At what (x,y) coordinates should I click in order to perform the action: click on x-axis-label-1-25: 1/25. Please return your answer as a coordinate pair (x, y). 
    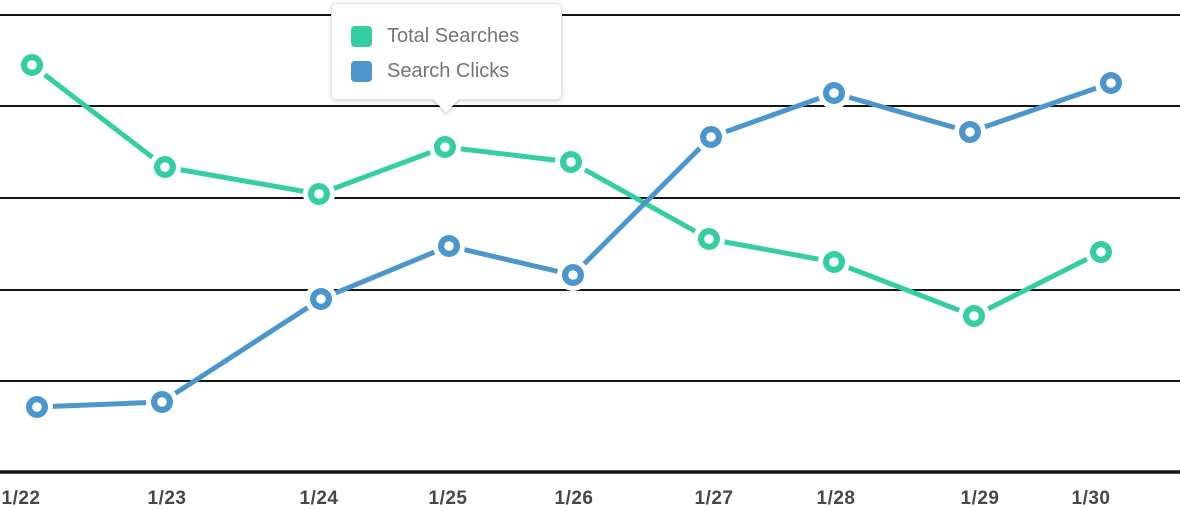
    Looking at the image, I should click on (448, 498).